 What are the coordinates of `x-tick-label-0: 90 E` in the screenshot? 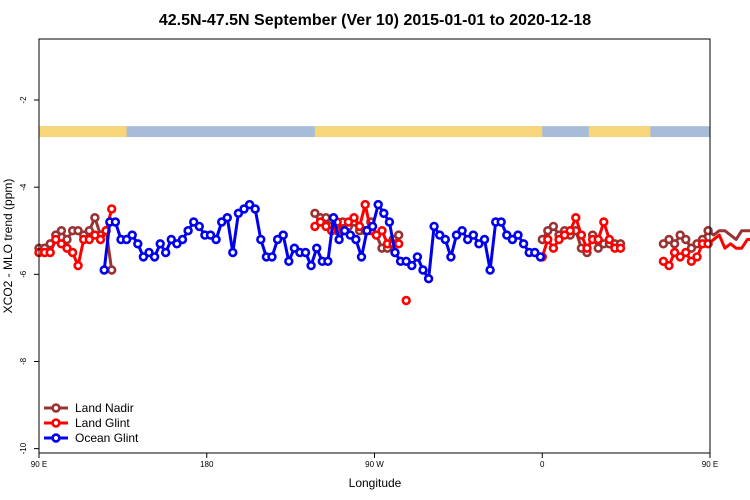 It's located at (39, 464).